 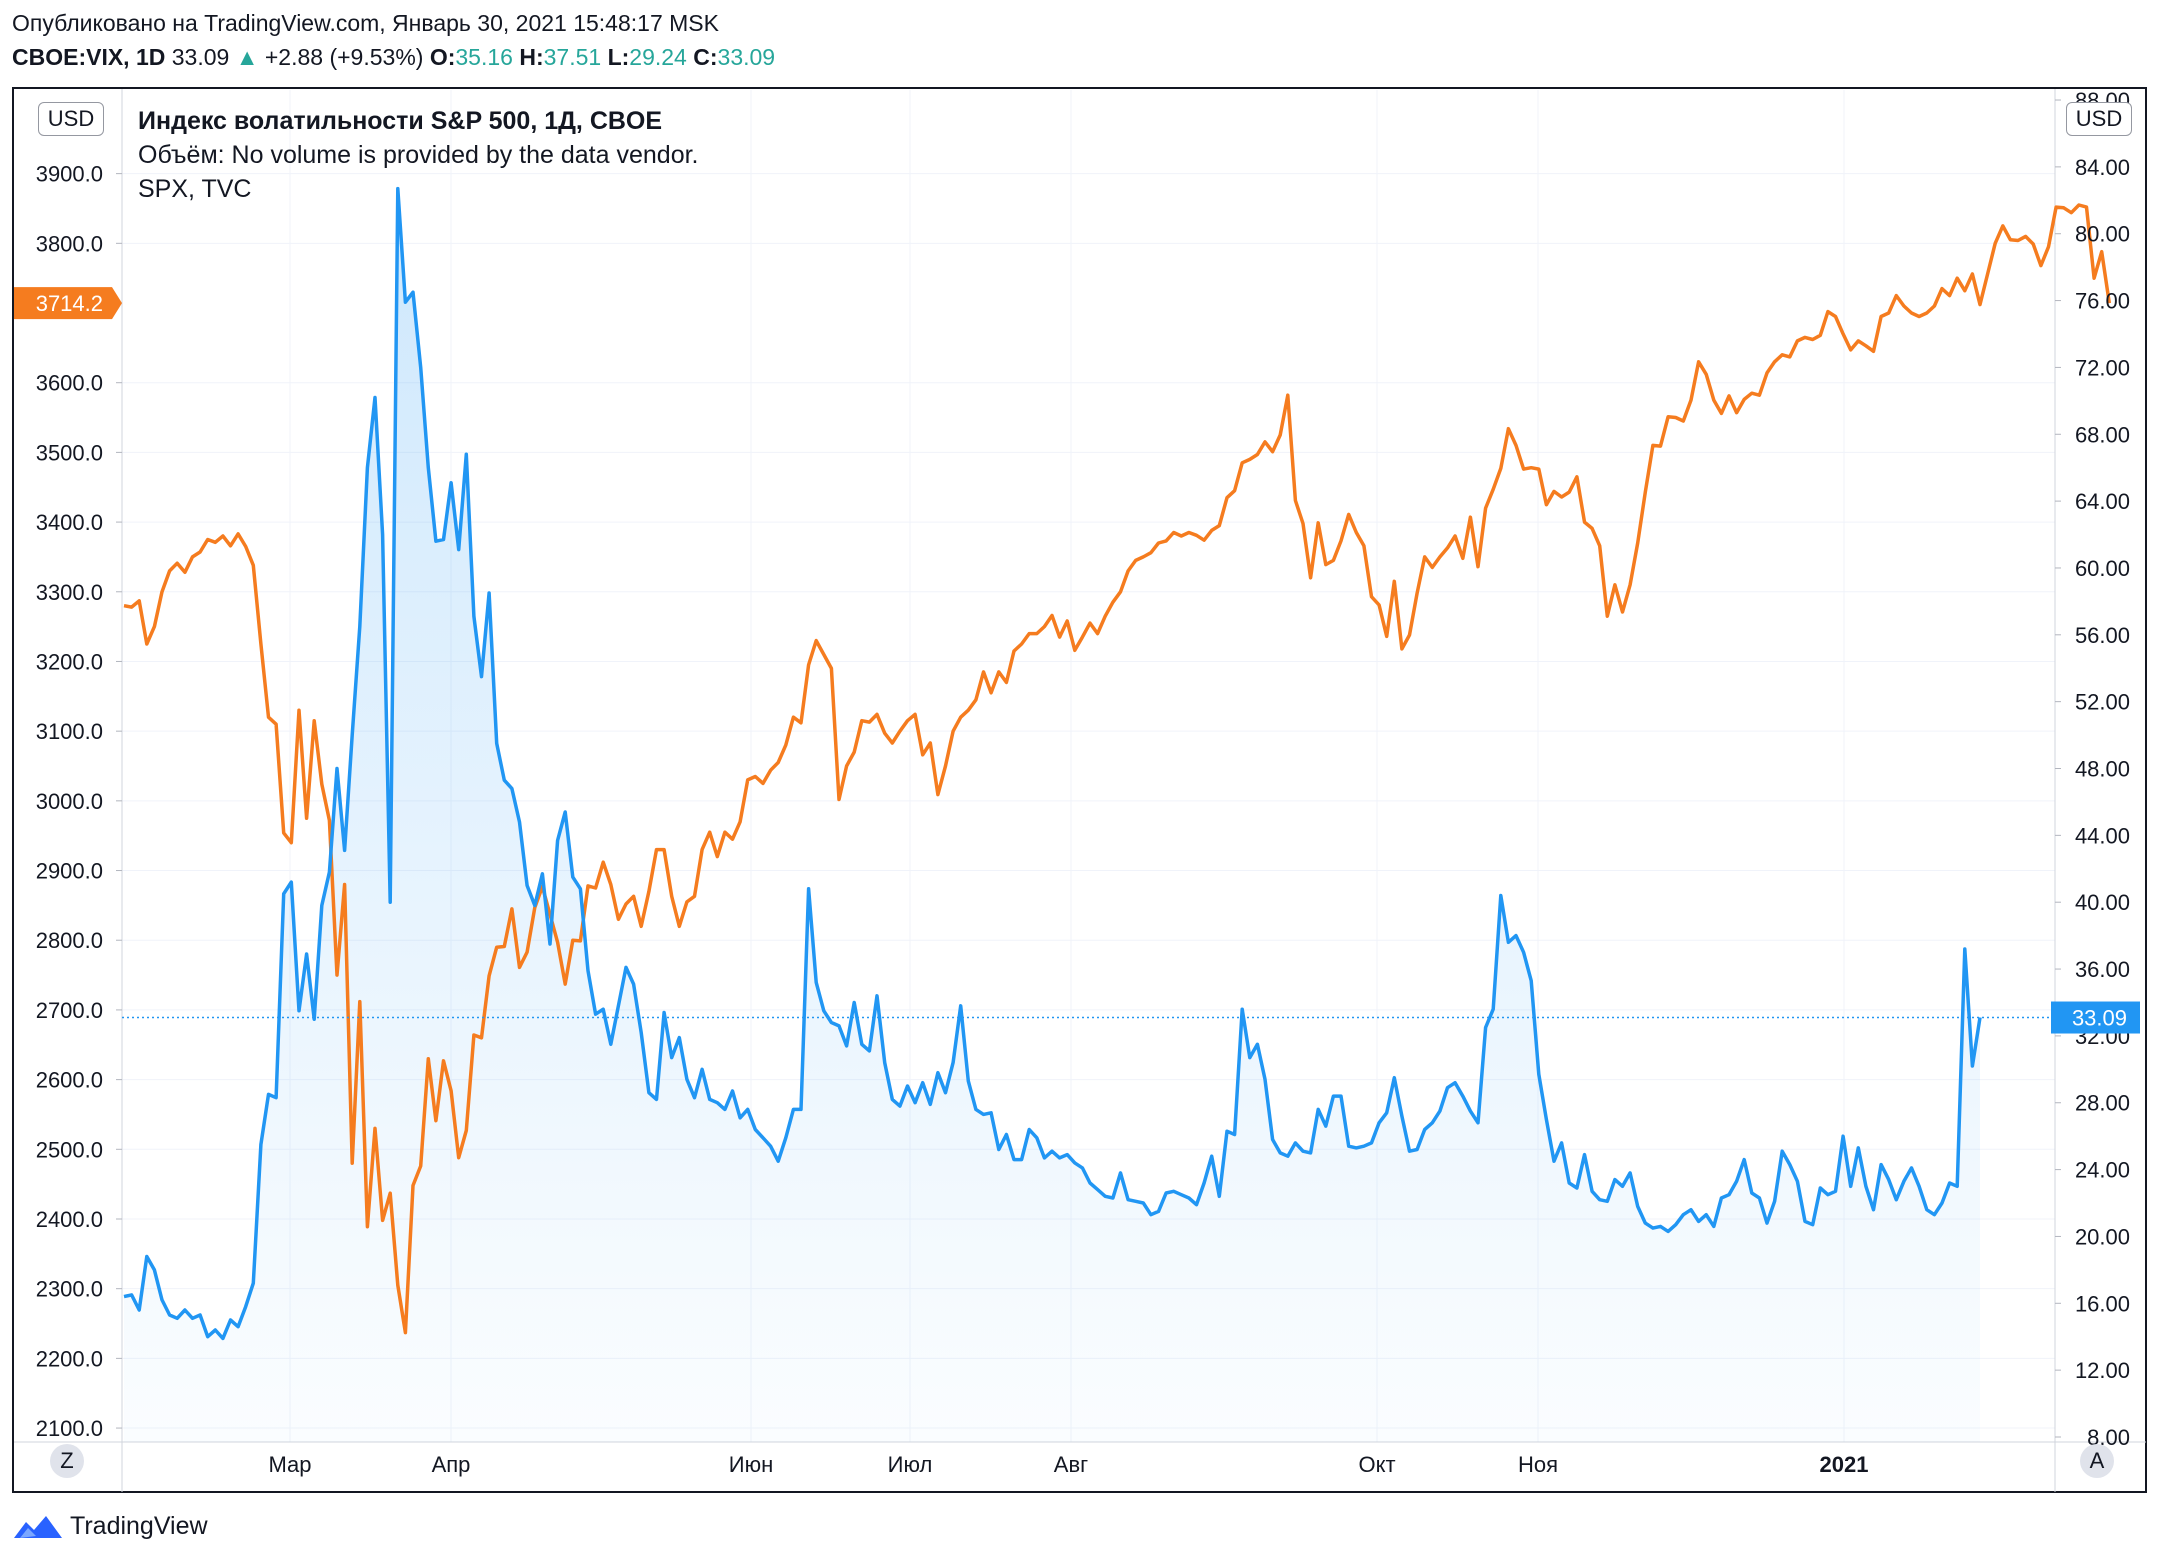 I want to click on left-scale-button: Z, so click(x=67, y=1461).